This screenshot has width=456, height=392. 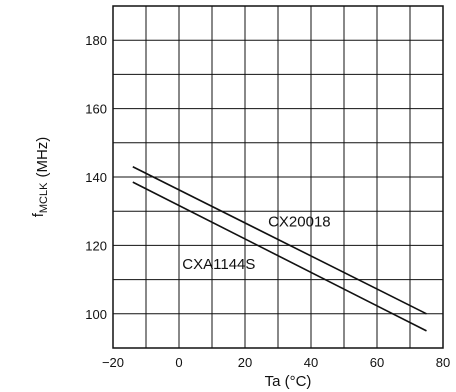 I want to click on x-tick-label: 0, so click(x=178, y=362).